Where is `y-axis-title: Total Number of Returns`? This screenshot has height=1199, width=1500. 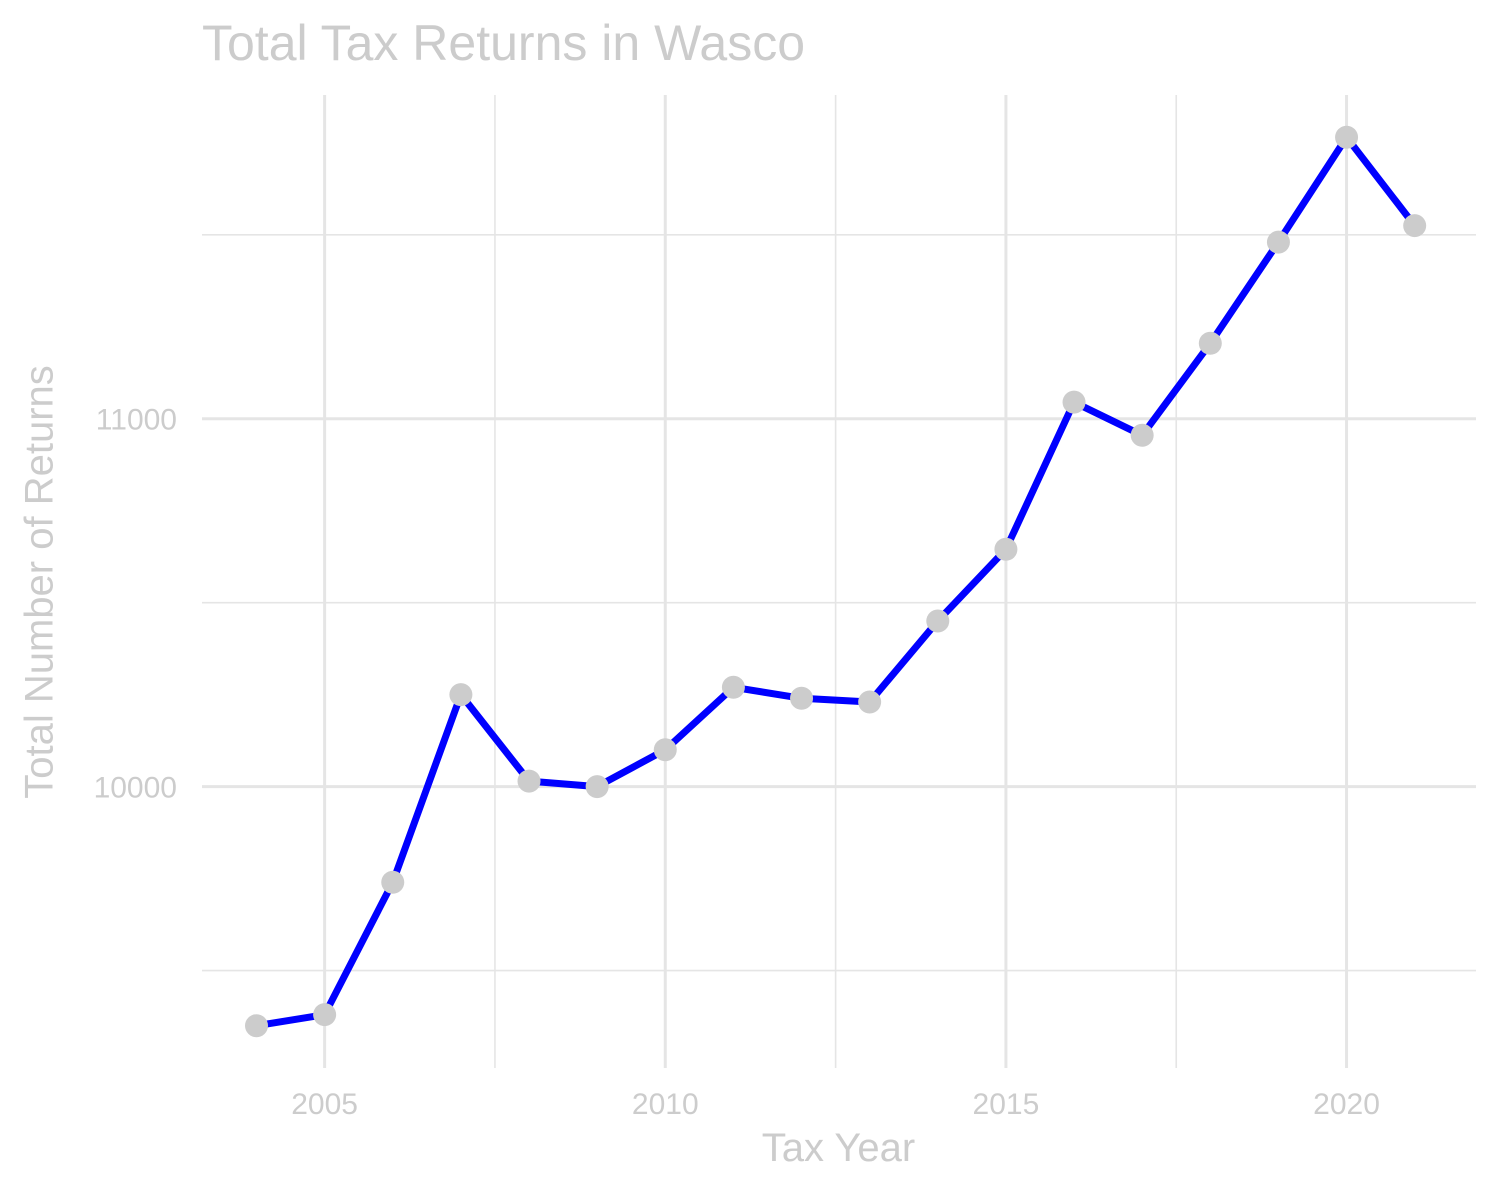
y-axis-title: Total Number of Returns is located at coordinates (39, 582).